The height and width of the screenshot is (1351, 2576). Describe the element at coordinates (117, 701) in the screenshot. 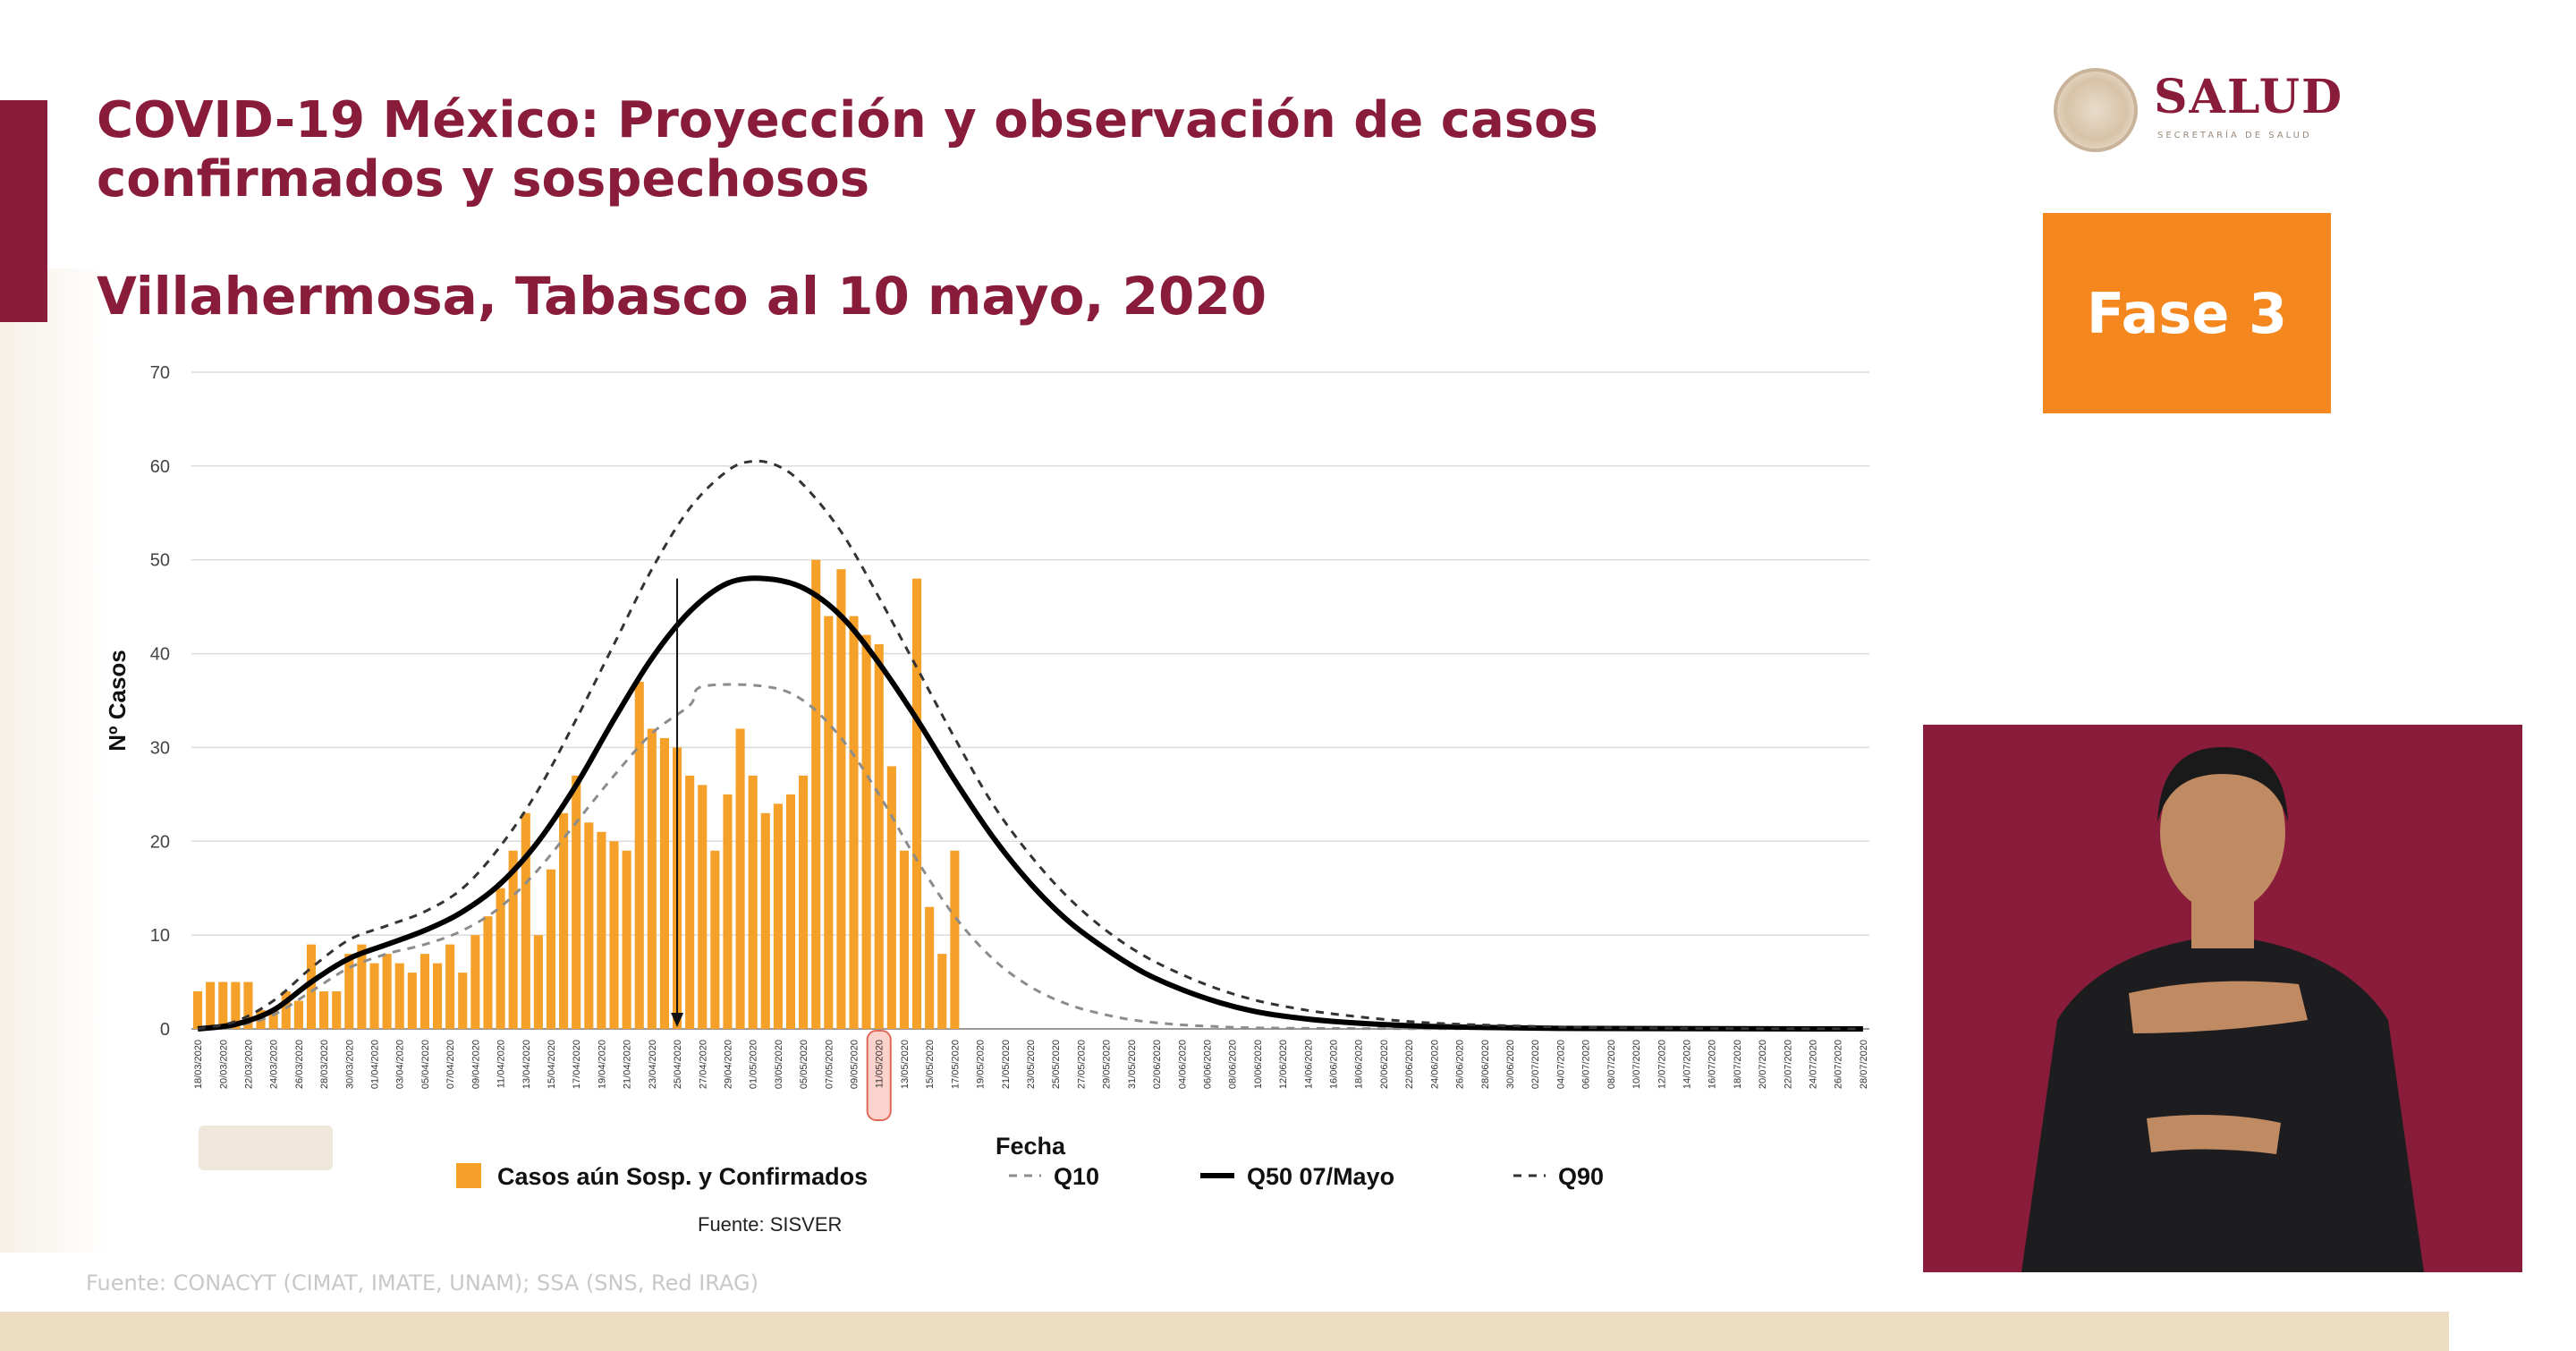

I see `y-axis-label: Nº Casos` at that location.